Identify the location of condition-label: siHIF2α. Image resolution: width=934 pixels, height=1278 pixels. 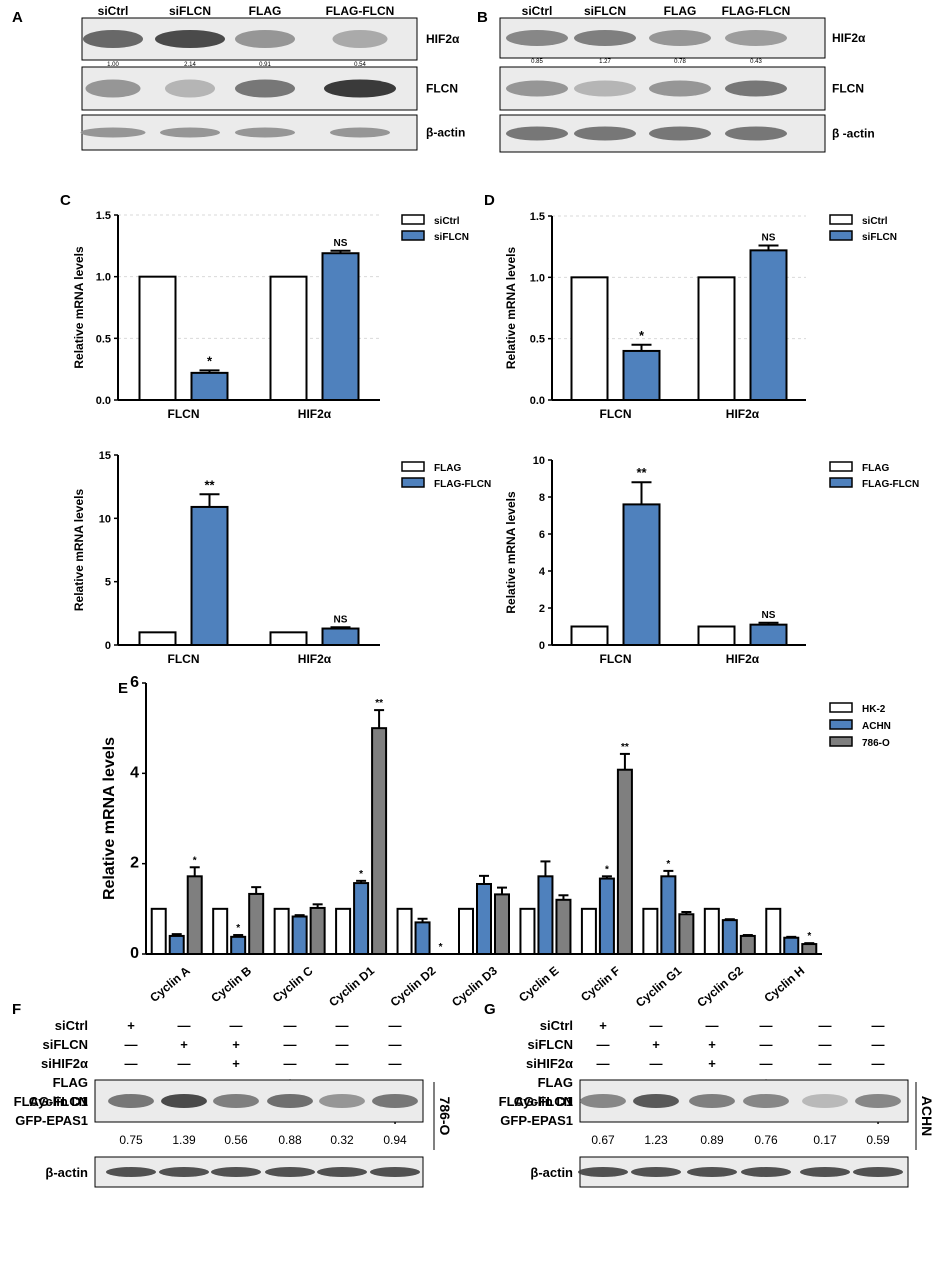
(549, 1063).